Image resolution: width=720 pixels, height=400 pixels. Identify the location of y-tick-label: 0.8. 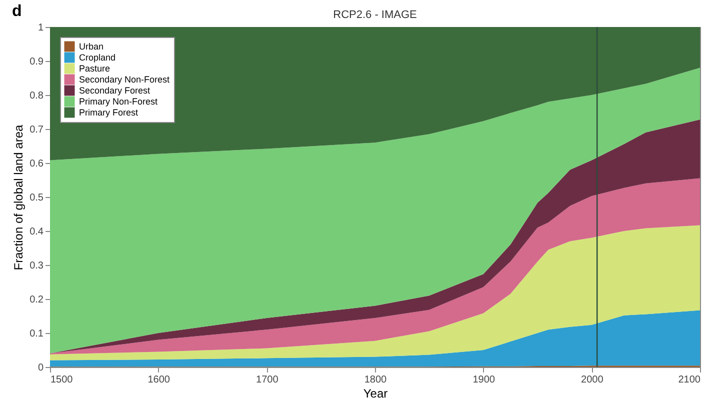
(37, 96).